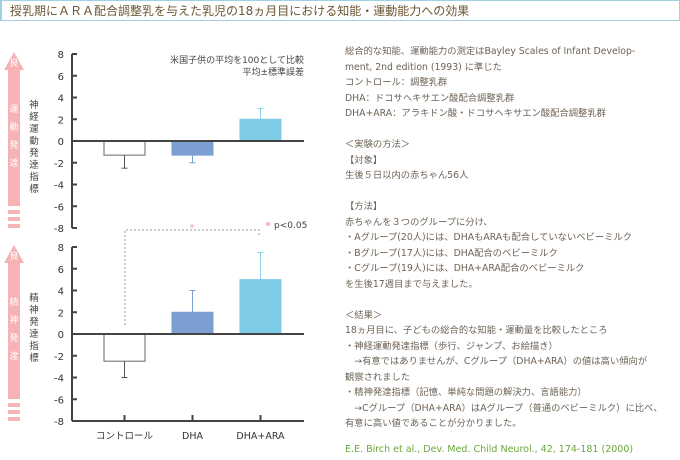 The width and height of the screenshot is (680, 460). What do you see at coordinates (364, 206) in the screenshot?
I see `text-line: 【方法】` at bounding box center [364, 206].